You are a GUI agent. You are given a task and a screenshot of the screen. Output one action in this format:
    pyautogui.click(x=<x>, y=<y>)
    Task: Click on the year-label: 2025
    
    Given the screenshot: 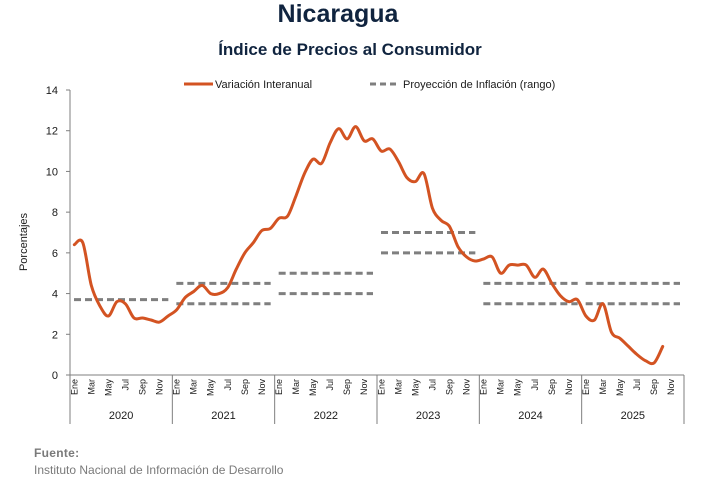 What is the action you would take?
    pyautogui.click(x=633, y=416)
    